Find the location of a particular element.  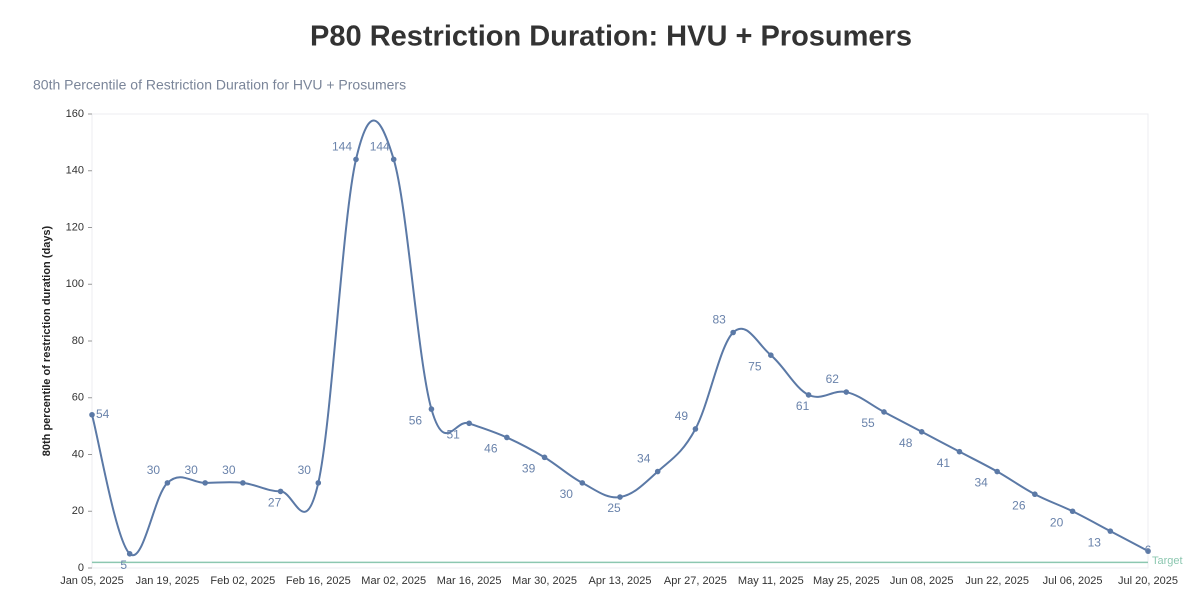

x-tick-label: Jun 08, 2025 is located at coordinates (922, 581).